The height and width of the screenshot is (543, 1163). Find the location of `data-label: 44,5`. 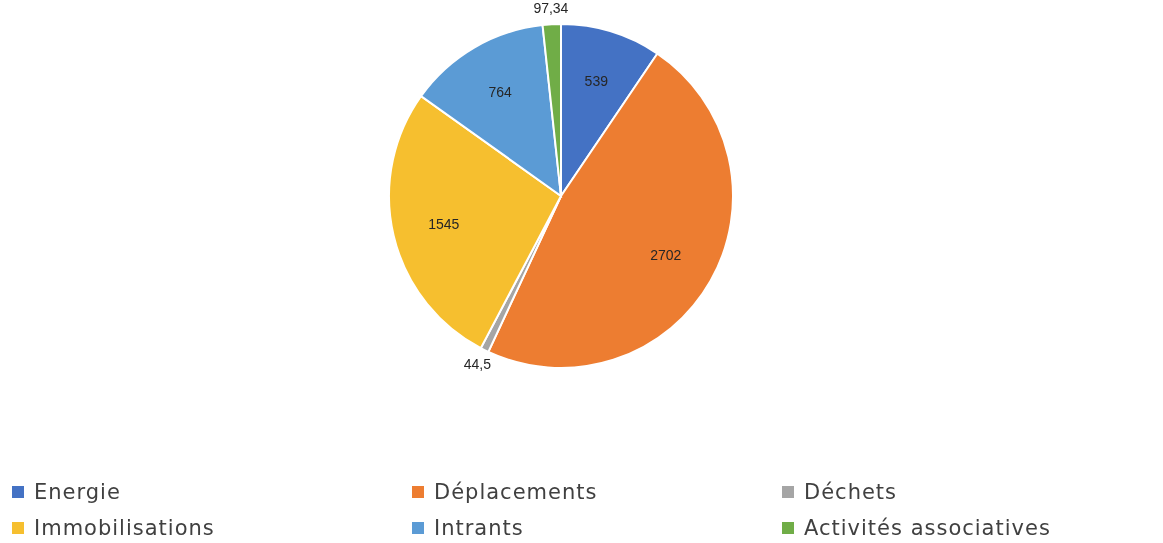

data-label: 44,5 is located at coordinates (477, 364).